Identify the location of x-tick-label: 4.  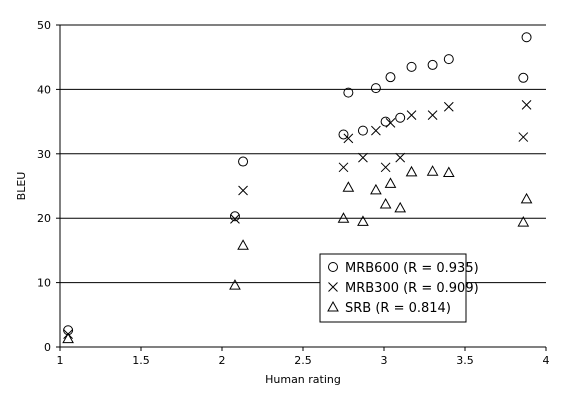
(546, 360).